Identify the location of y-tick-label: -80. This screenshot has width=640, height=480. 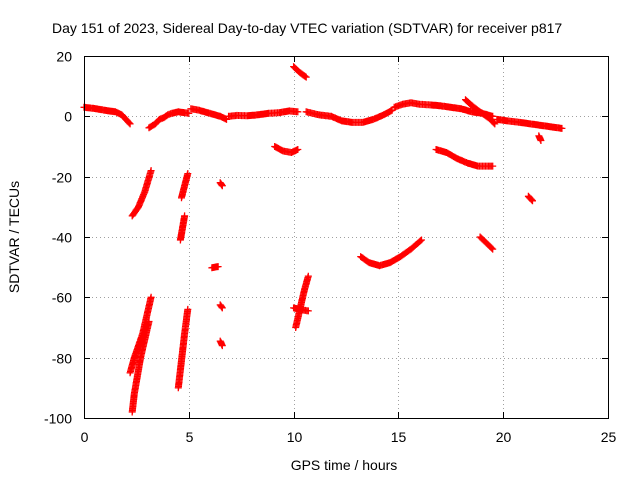
(62, 359).